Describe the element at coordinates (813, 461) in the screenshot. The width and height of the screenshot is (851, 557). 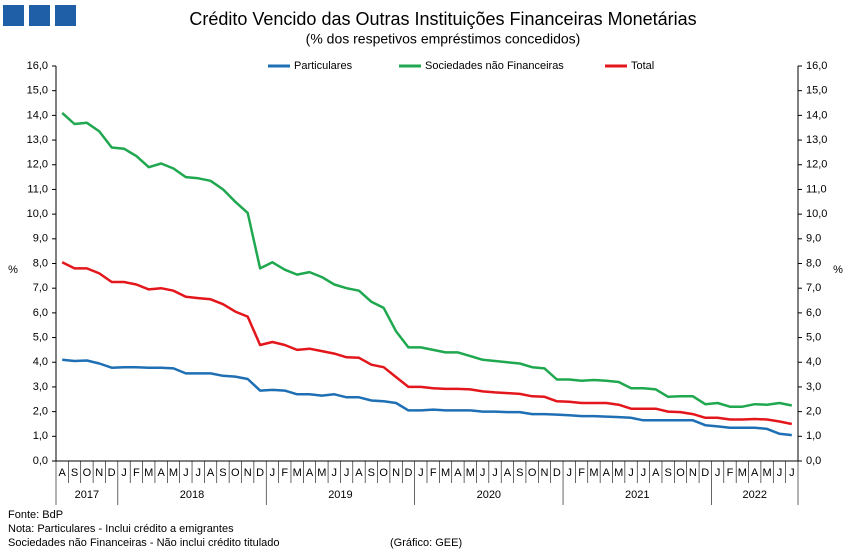
I see `y2-tick-label: 0,0` at that location.